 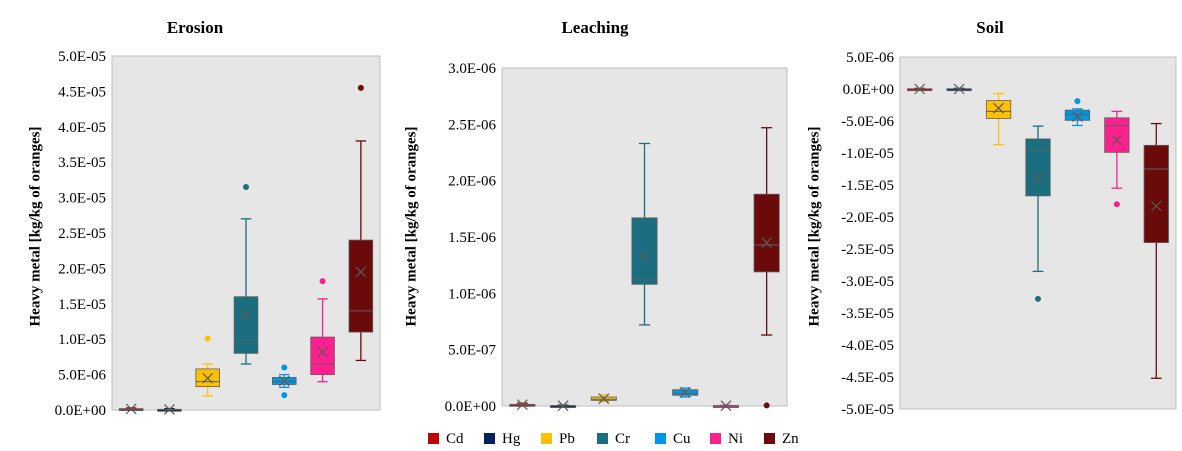 I want to click on y-tick-label: -5.0E-06, so click(x=867, y=122).